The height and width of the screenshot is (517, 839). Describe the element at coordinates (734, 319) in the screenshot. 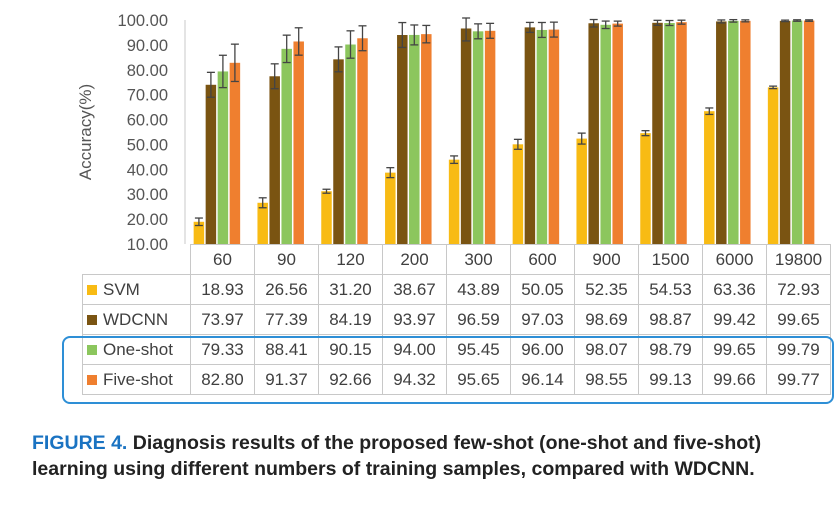

I see `data-label: 99.42` at that location.